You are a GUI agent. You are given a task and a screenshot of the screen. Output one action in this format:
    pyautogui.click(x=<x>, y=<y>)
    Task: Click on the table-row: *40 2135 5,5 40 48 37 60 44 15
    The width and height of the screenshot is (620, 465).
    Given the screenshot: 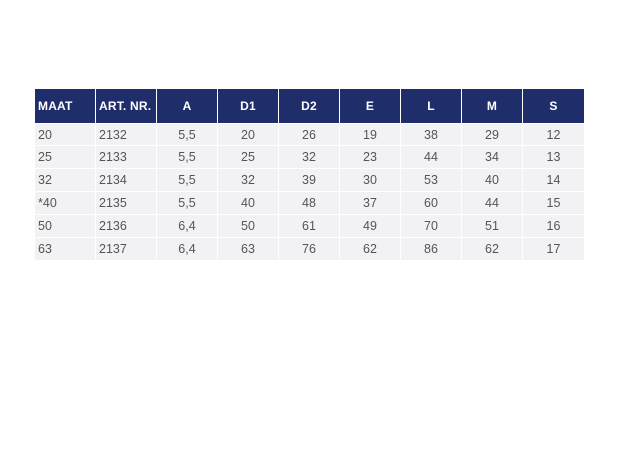 What is the action you would take?
    pyautogui.click(x=309, y=203)
    